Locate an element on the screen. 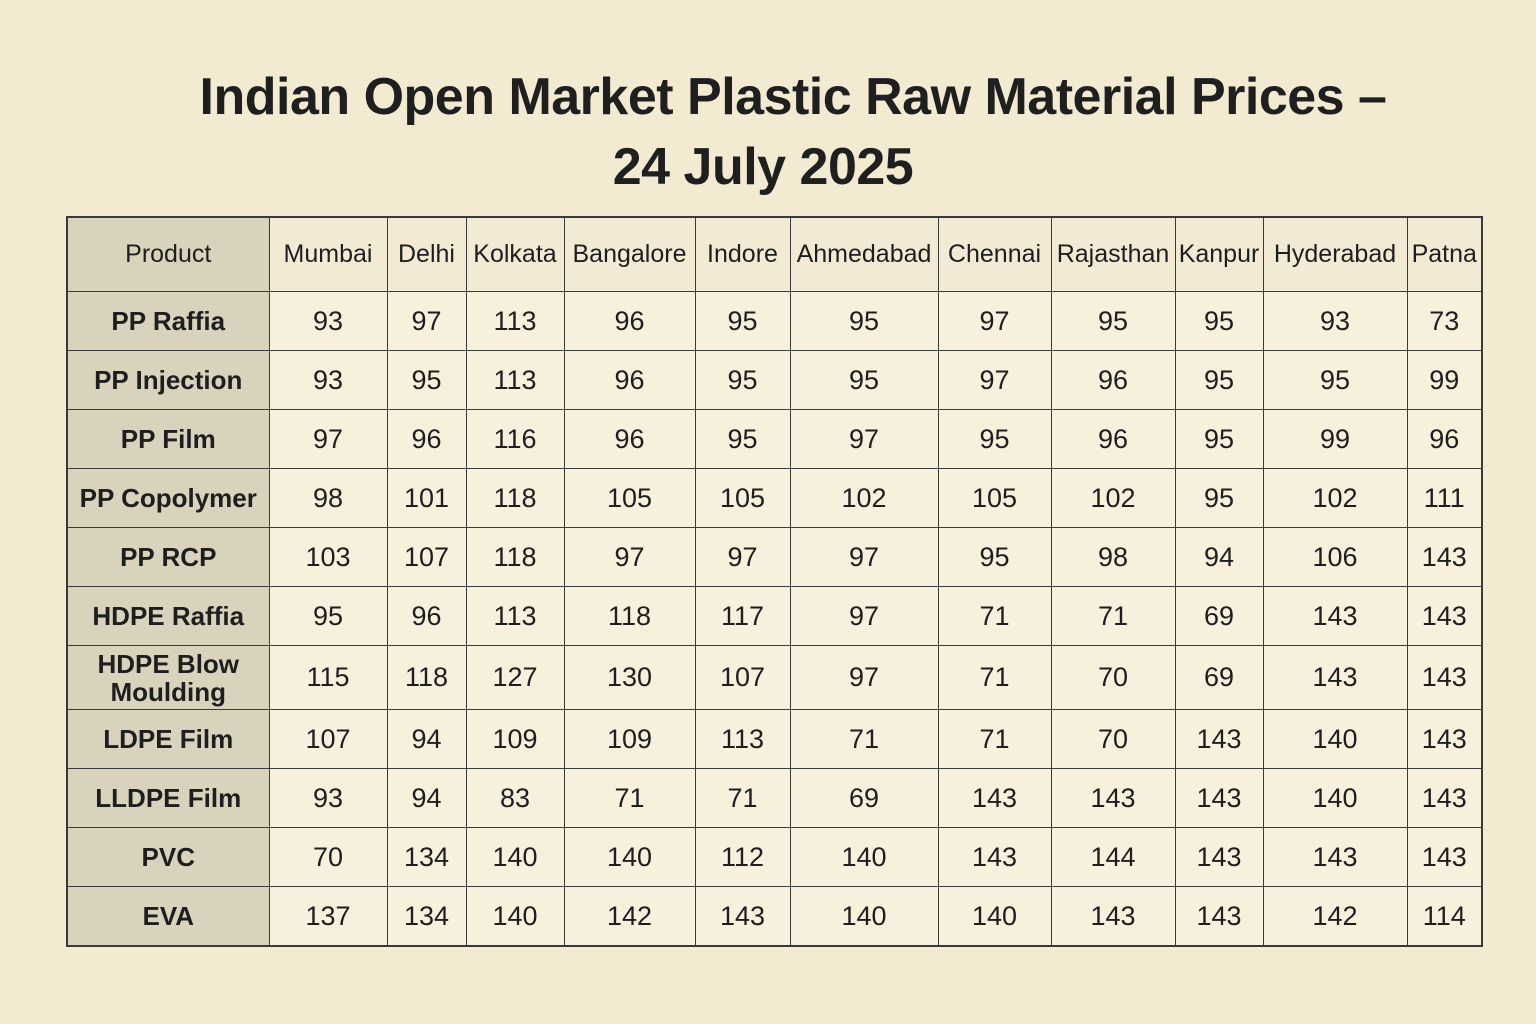 The width and height of the screenshot is (1536, 1024). price-cell: 102 is located at coordinates (864, 498).